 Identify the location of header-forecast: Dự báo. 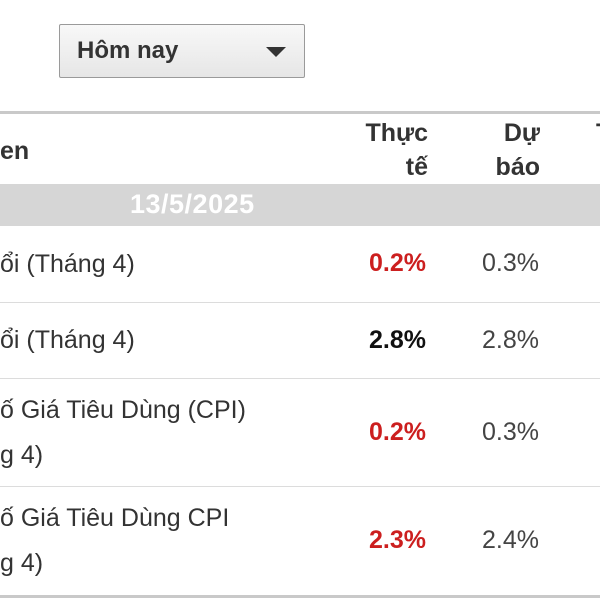
(512, 150).